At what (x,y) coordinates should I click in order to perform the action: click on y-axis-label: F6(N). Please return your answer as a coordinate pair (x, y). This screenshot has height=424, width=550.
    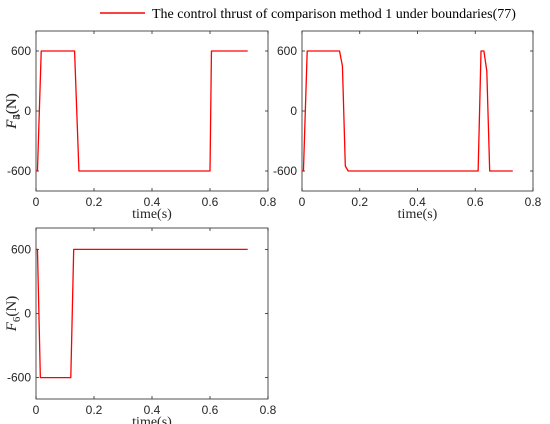
    Looking at the image, I should click on (13, 314).